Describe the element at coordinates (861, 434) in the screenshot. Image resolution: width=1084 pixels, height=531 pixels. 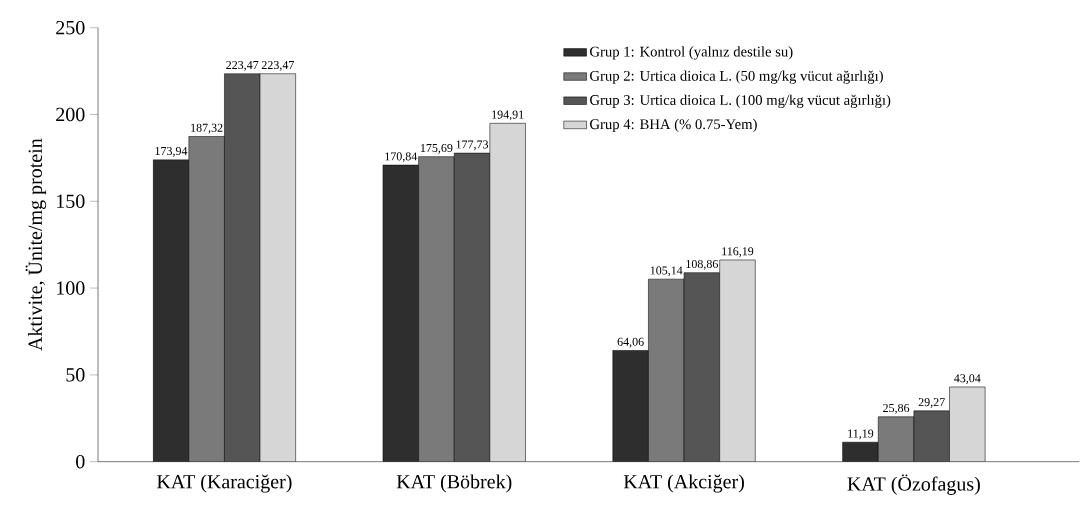
I see `data-label: 11,19` at that location.